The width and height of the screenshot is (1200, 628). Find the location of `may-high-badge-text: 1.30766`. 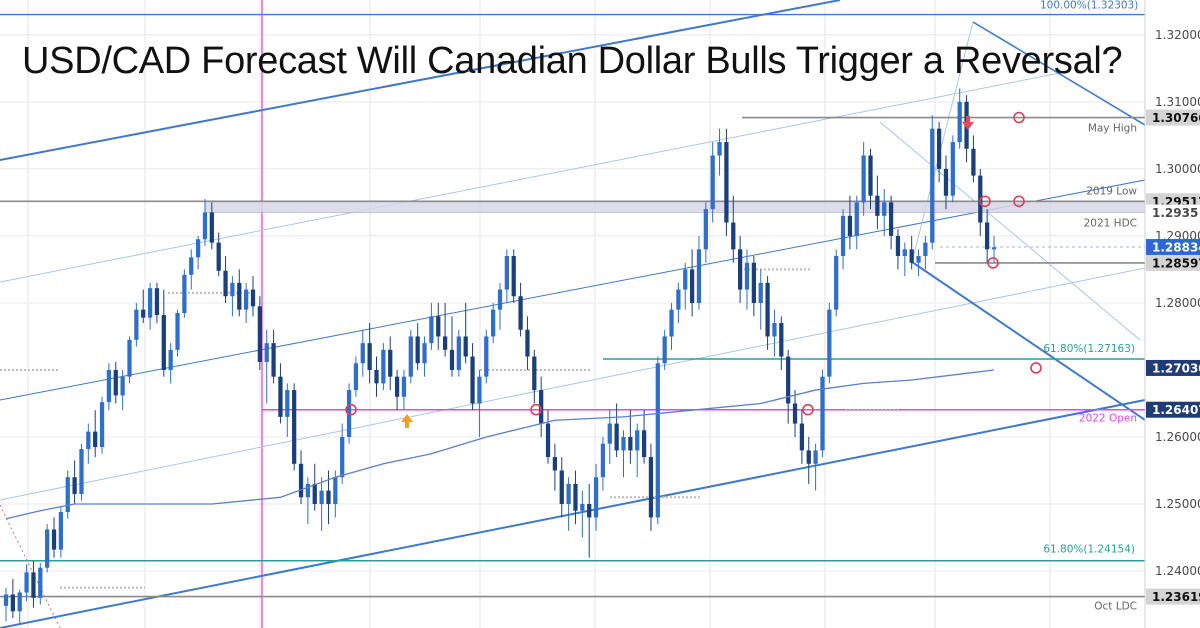

may-high-badge-text: 1.30766 is located at coordinates (1176, 118).